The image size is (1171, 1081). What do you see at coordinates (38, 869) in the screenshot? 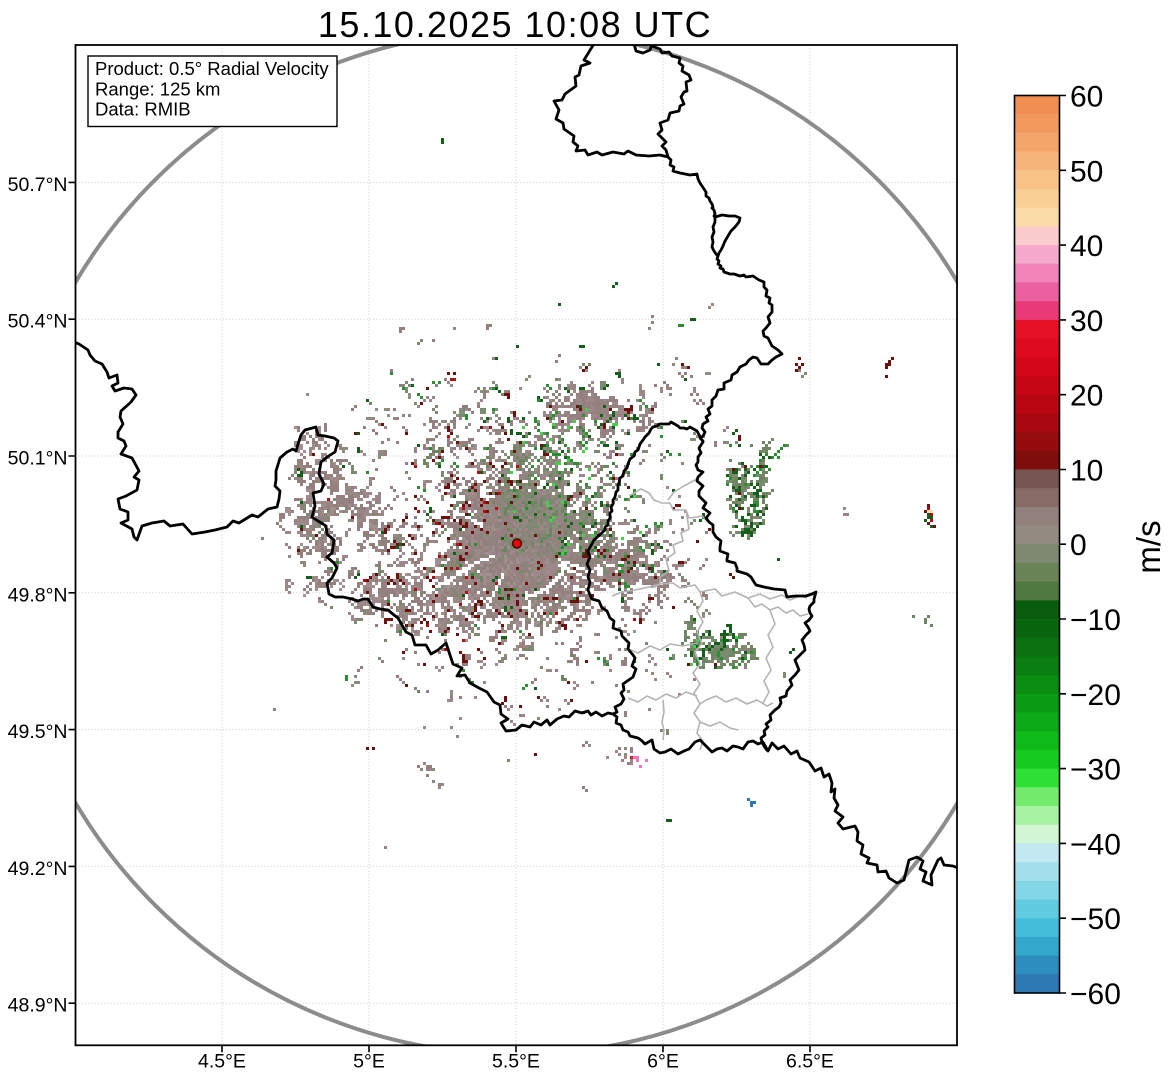
I see `svg-text: 49.2°N` at bounding box center [38, 869].